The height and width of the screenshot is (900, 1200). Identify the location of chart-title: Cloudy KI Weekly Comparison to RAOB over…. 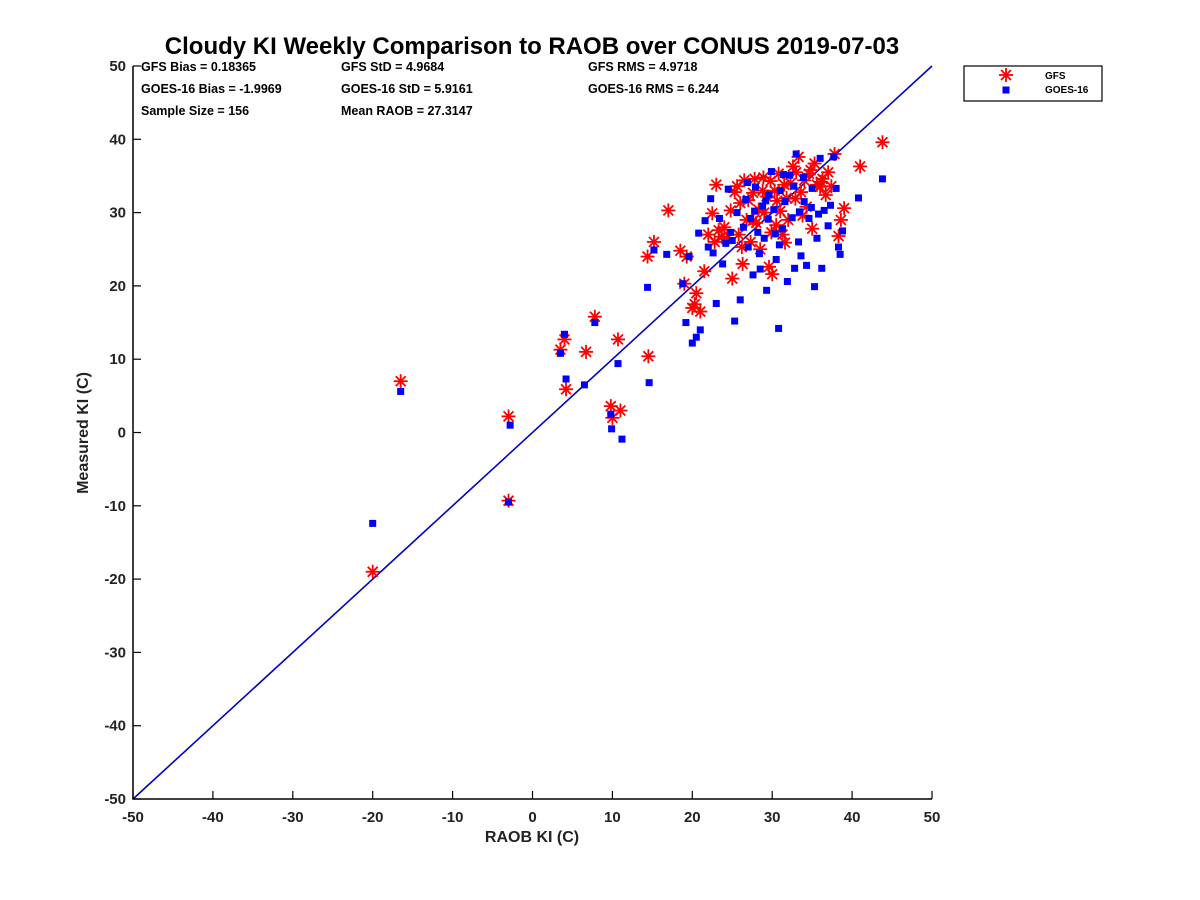
(532, 46).